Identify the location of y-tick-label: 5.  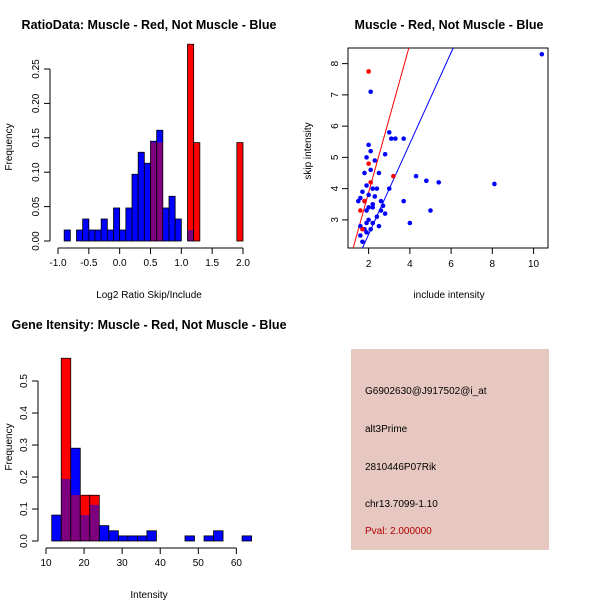
(335, 157).